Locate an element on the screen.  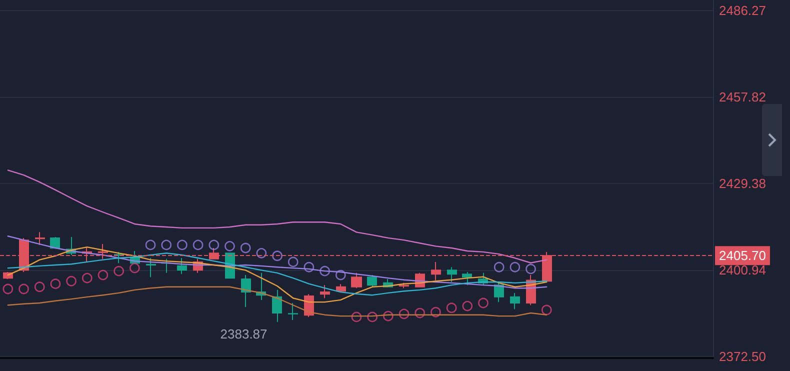
y-tick-label: 2457.82 is located at coordinates (742, 97).